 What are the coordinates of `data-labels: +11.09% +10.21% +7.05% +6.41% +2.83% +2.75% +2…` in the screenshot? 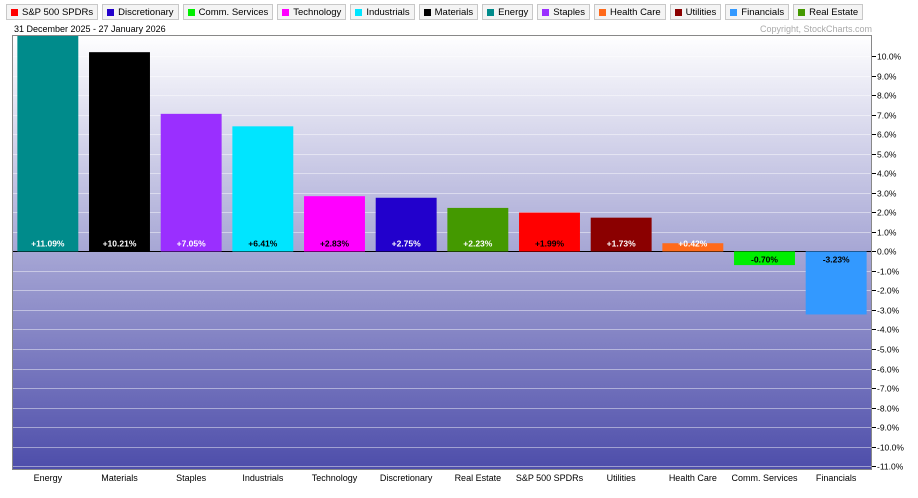 It's located at (440, 251).